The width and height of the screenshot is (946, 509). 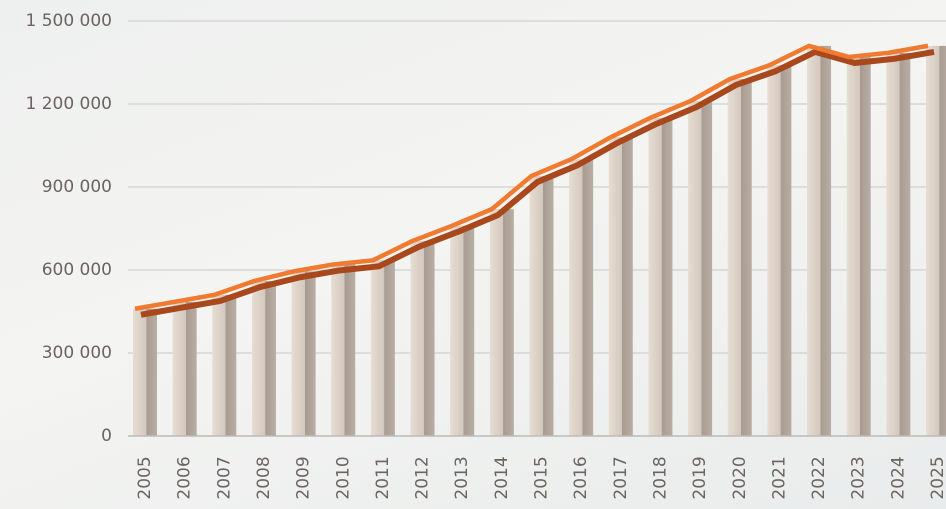 I want to click on x-tick-label: 2019, so click(x=700, y=477).